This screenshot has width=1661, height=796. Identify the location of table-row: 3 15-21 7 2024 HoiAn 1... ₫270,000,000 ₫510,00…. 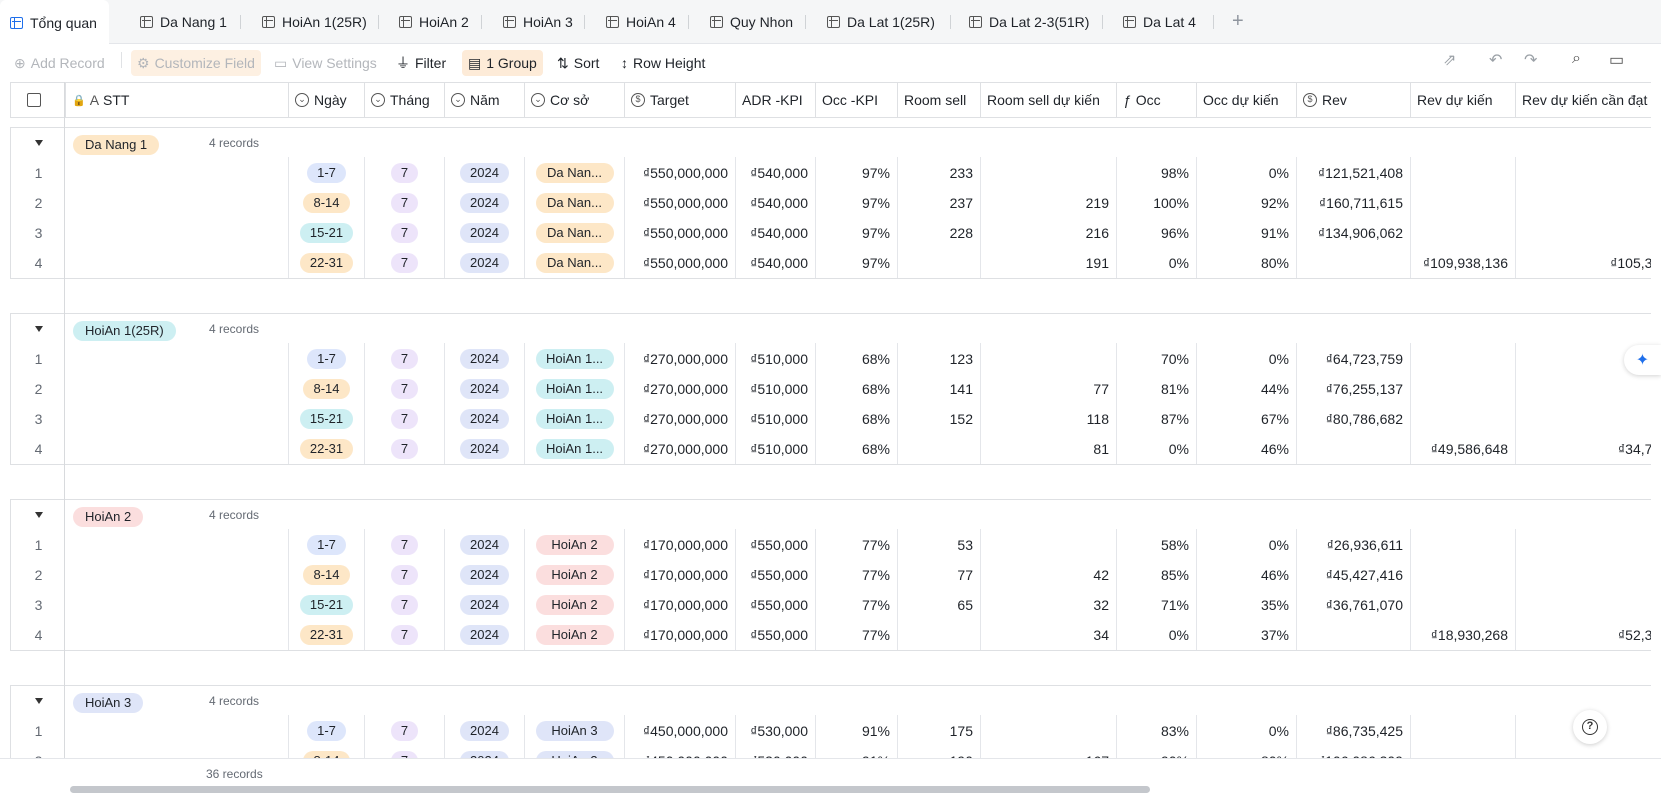
(830, 419).